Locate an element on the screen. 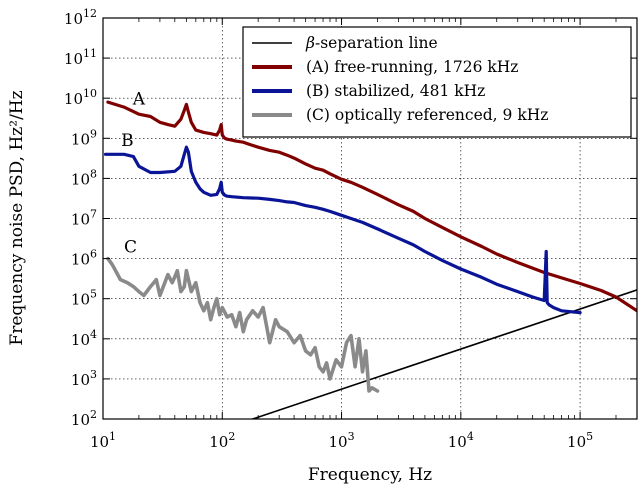 The width and height of the screenshot is (638, 489). x-tick-label: 10³ is located at coordinates (341, 440).